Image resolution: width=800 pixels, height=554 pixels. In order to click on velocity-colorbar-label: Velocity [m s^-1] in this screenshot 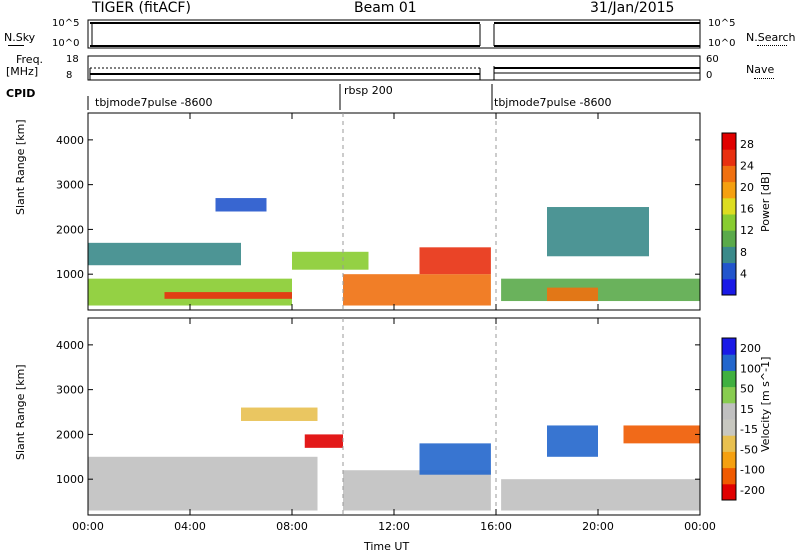, I will do `click(765, 404)`.